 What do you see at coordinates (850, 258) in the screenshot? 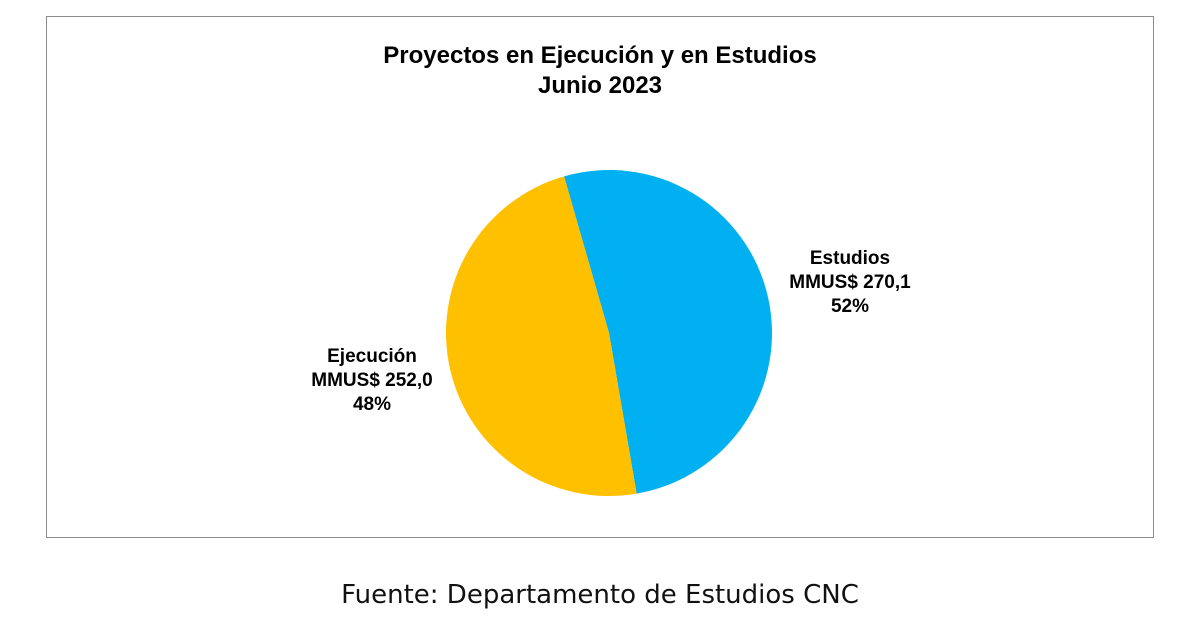
I see `slice-label-name: Estudios` at bounding box center [850, 258].